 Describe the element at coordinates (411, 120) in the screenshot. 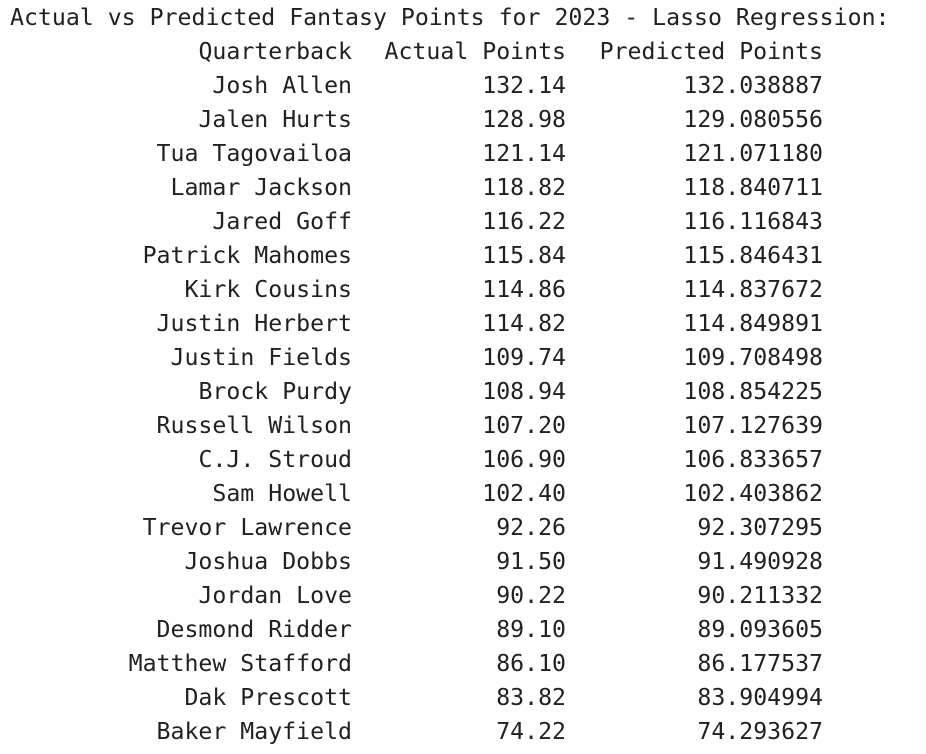

I see `table-row: Jalen Hurts 128.98 129.080556` at that location.